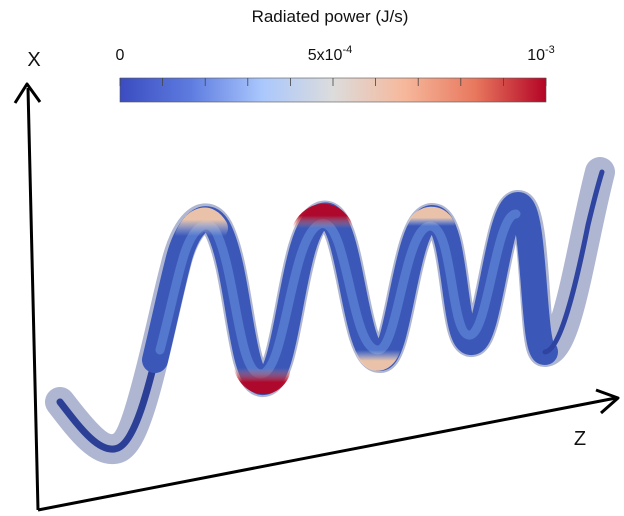  What do you see at coordinates (595, 198) in the screenshot?
I see `helix-tube-tail-tip` at bounding box center [595, 198].